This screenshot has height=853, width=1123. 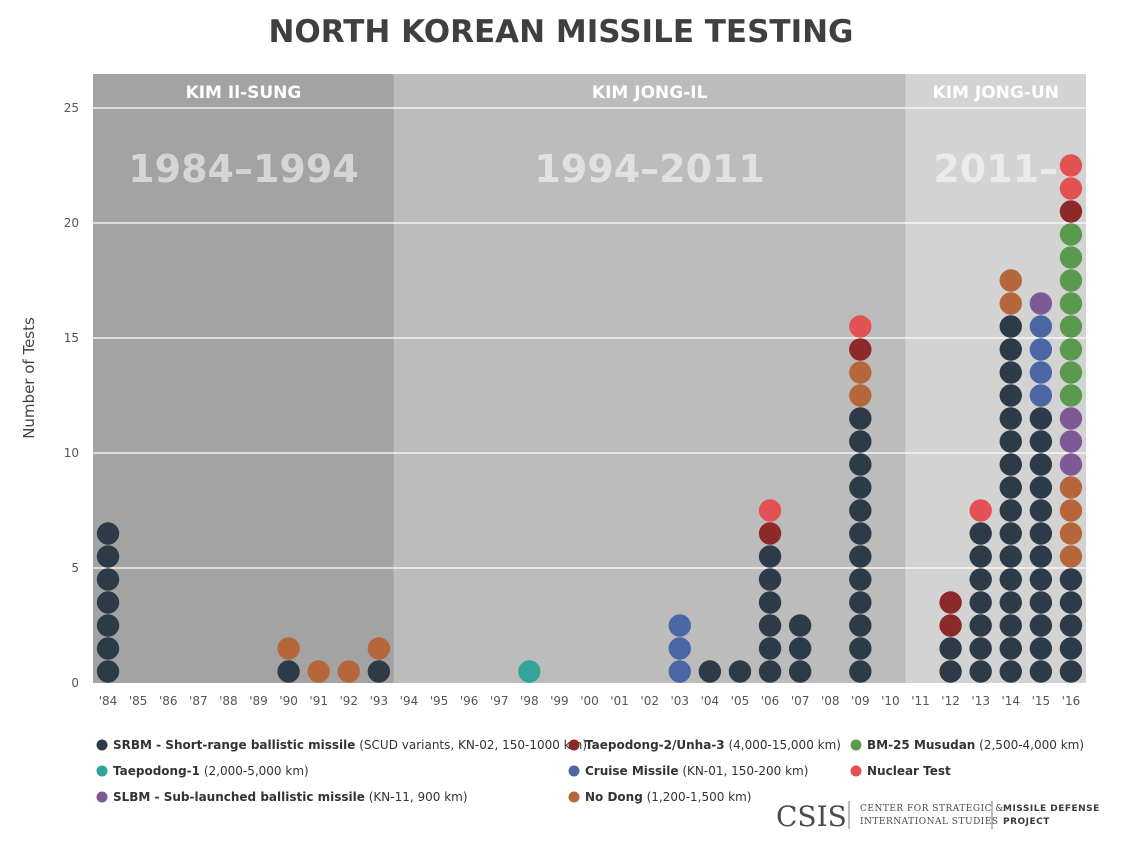 I want to click on legend-item-detail: (1,200-1,500 km), so click(x=697, y=797).